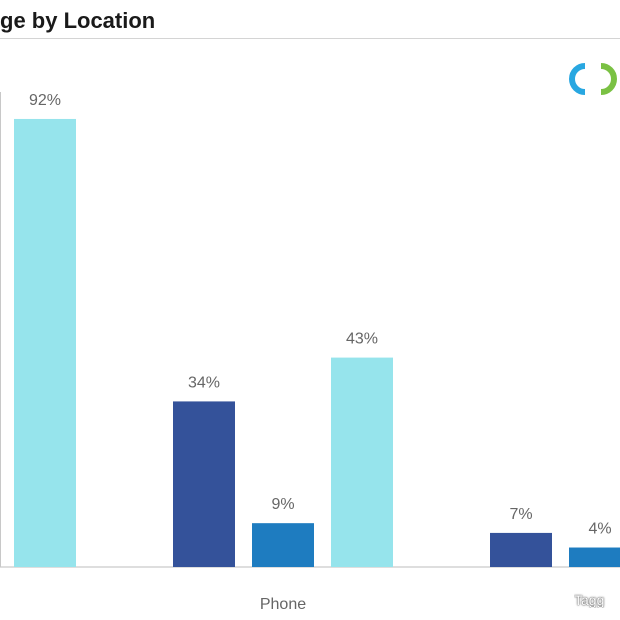  Describe the element at coordinates (45, 100) in the screenshot. I see `data-label-2-0: 92%` at that location.